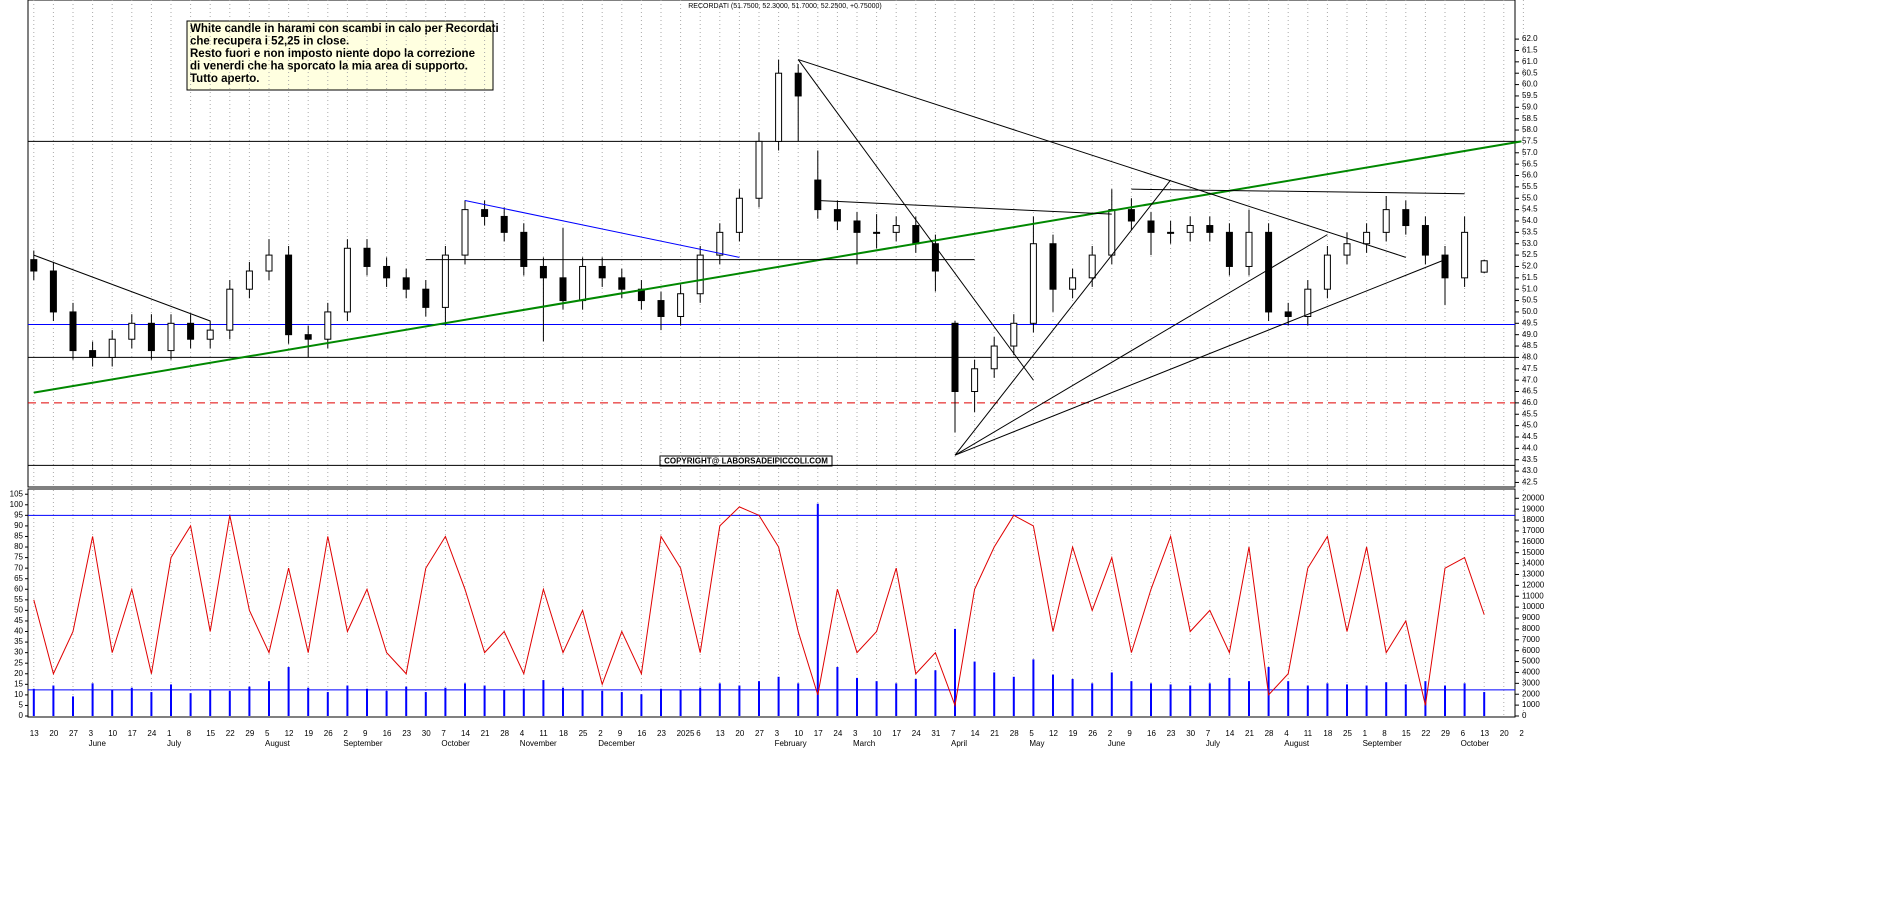 Image resolution: width=1890 pixels, height=902 pixels. I want to click on x-tick-label: 16, so click(387, 733).